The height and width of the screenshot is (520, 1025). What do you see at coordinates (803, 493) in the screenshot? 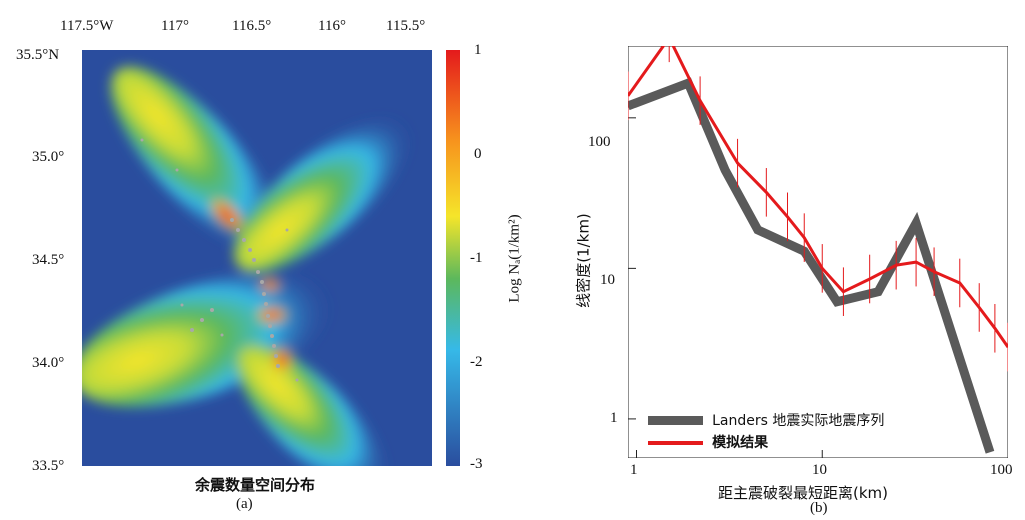
I see `x-axis-label: 距主震破裂最短距离(km)` at bounding box center [803, 493].